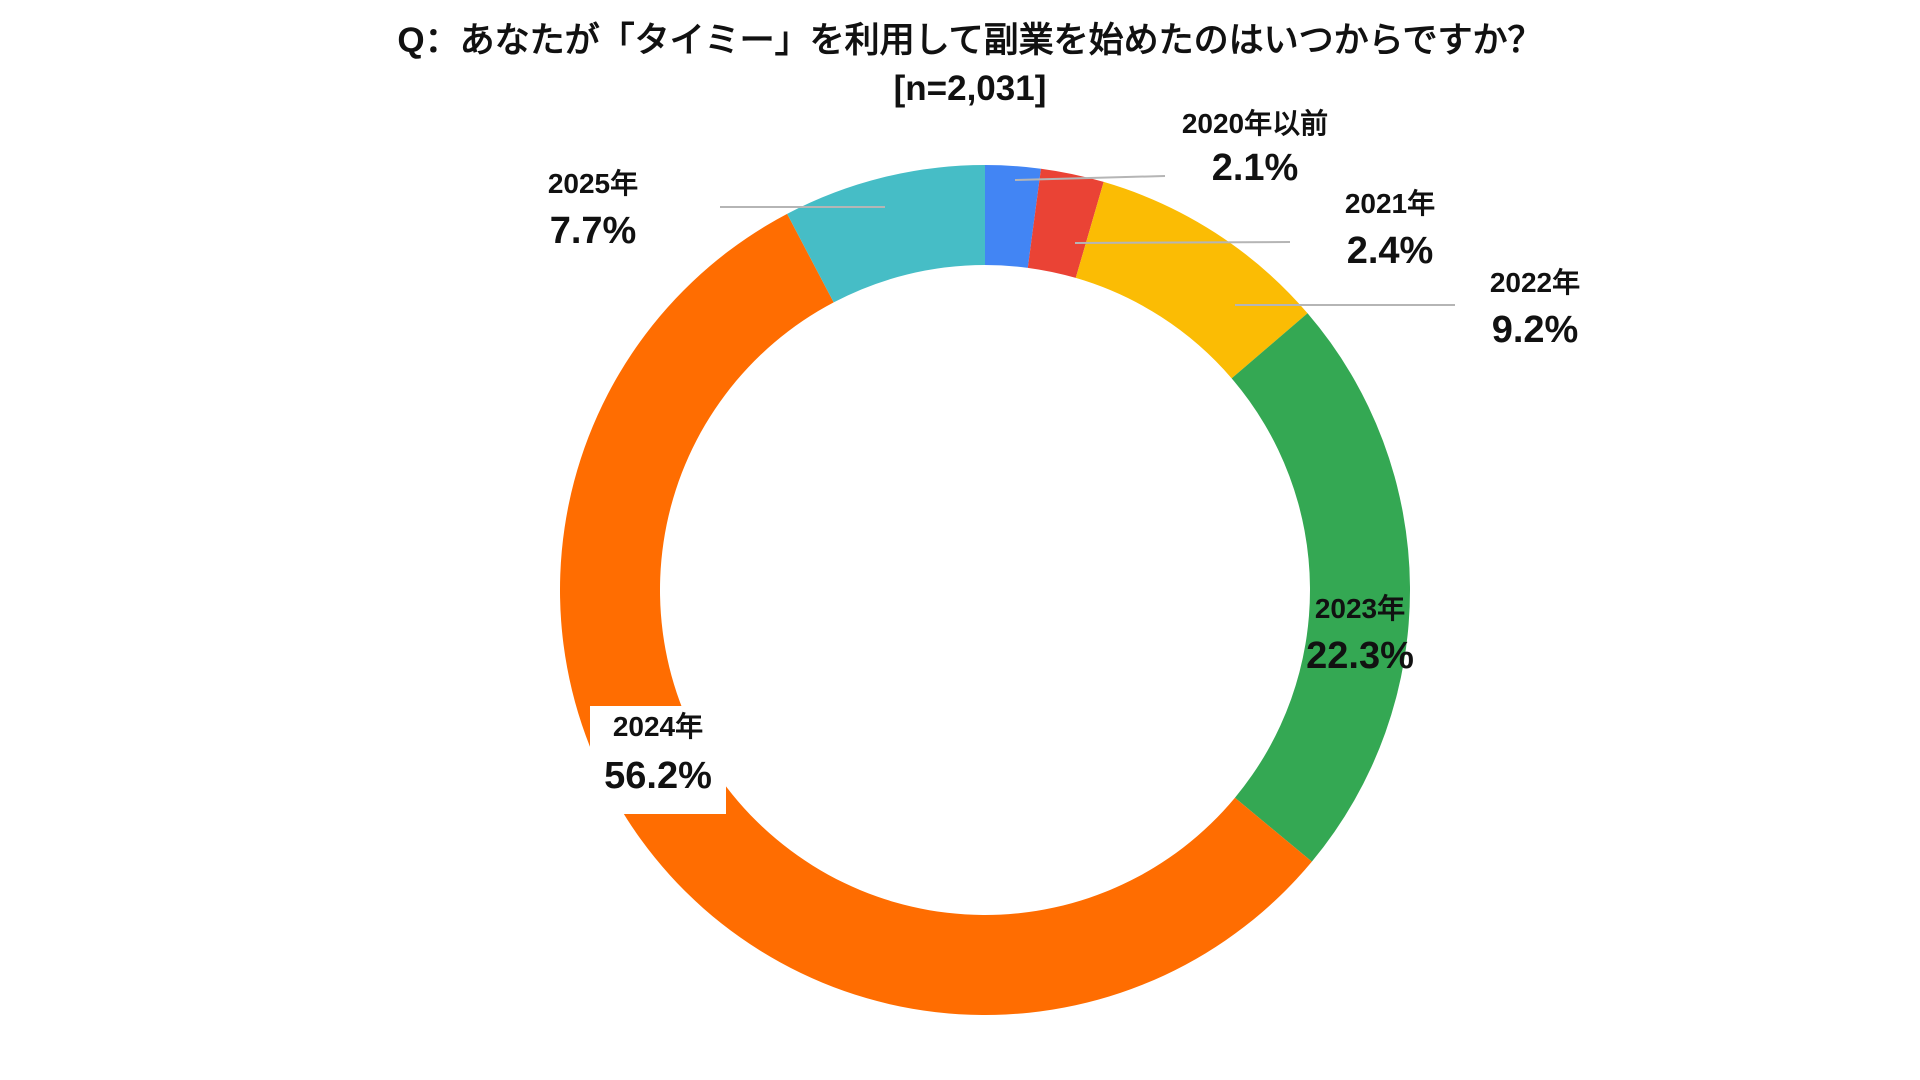 The width and height of the screenshot is (1920, 1080). What do you see at coordinates (1255, 123) in the screenshot?
I see `slice-label-2020: 2020年以前` at bounding box center [1255, 123].